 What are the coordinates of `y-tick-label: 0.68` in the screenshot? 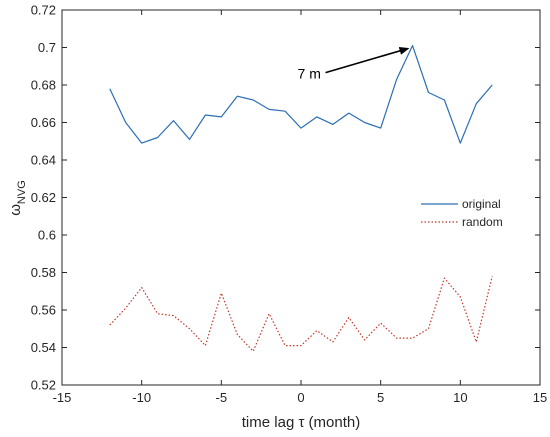 It's located at (43, 85).